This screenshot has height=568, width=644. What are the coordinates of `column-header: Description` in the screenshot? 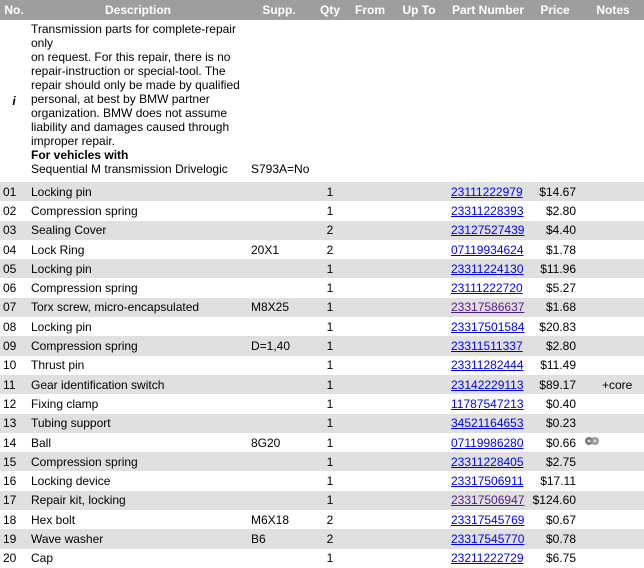 It's located at (138, 10).